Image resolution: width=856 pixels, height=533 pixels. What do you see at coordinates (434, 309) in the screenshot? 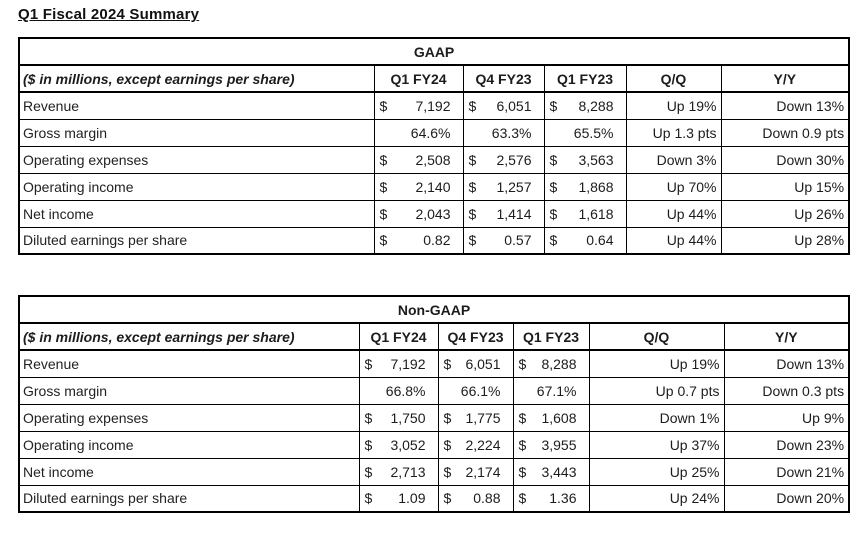
I see `table-group-title: Non-GAAP` at bounding box center [434, 309].